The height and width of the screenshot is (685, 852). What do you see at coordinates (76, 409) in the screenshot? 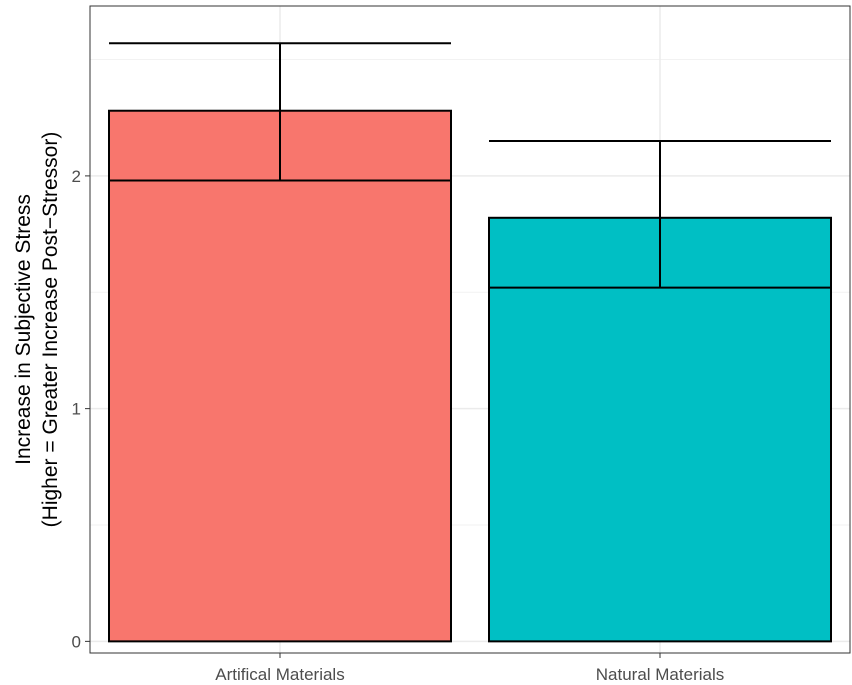
I see `y-tick-label: 1` at bounding box center [76, 409].